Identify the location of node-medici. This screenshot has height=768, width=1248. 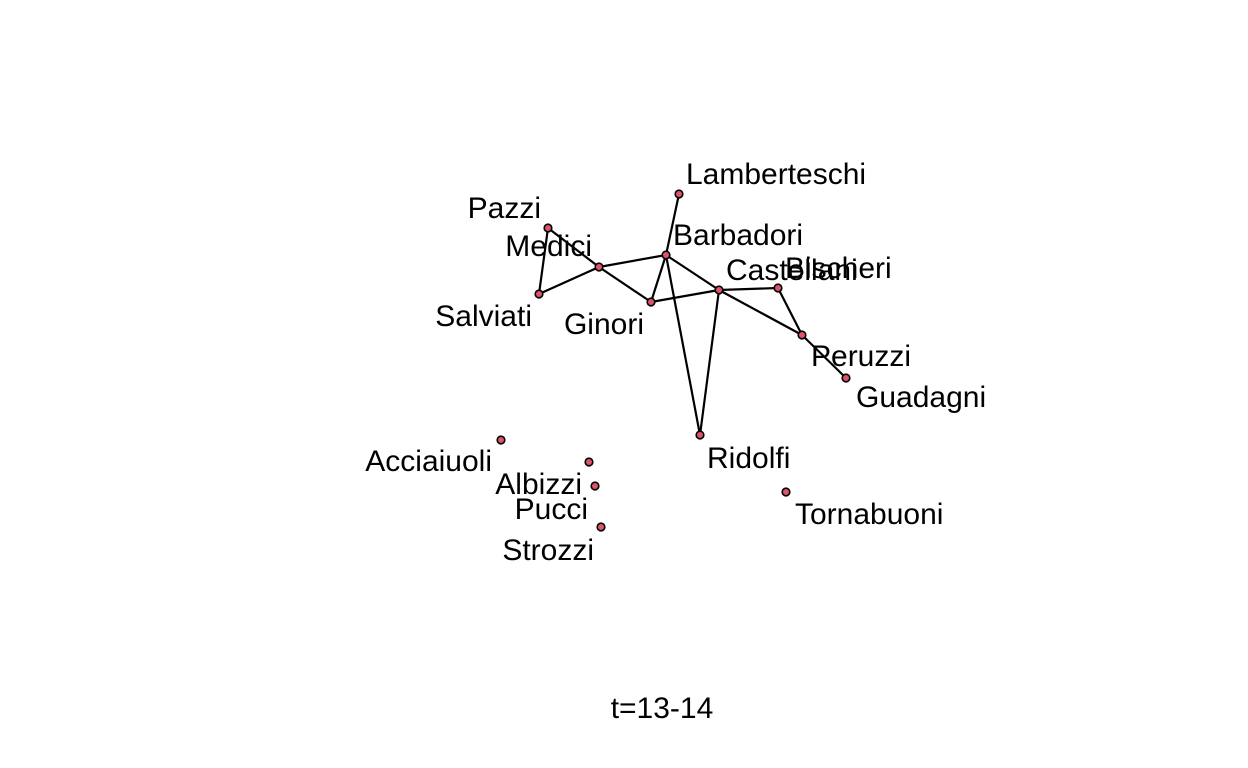
(599, 267).